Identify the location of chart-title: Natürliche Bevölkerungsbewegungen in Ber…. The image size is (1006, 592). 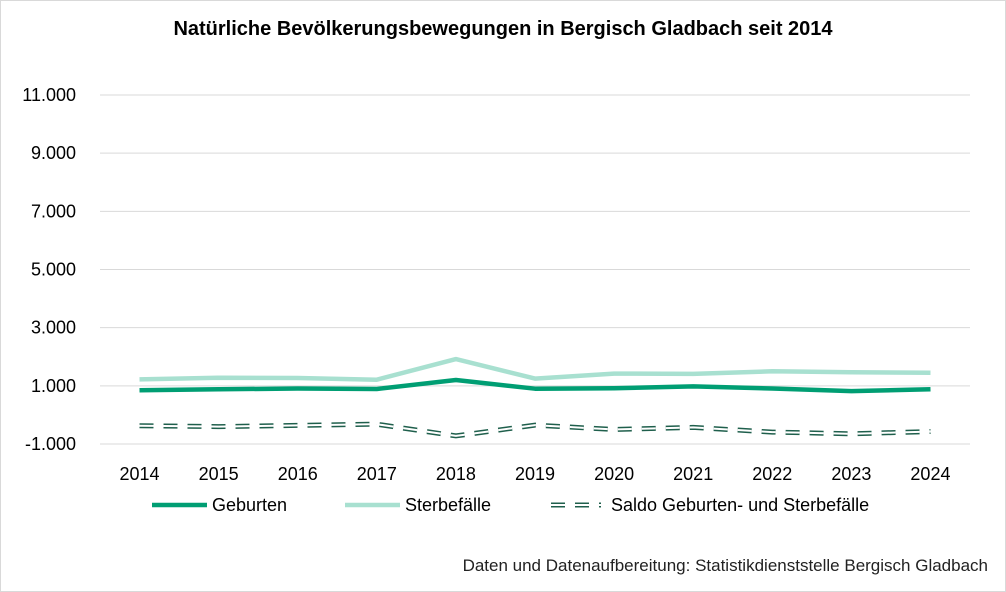
(503, 29).